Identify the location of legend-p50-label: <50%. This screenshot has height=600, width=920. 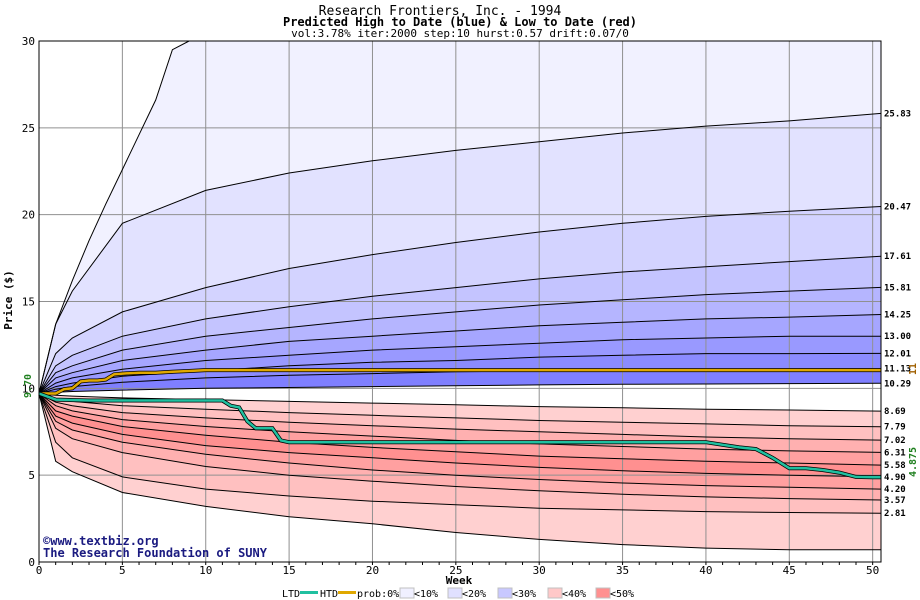
(622, 594).